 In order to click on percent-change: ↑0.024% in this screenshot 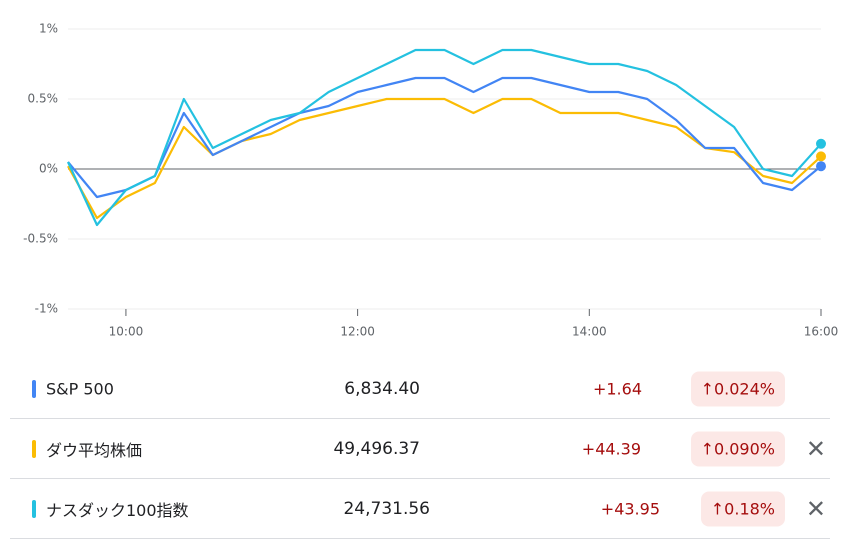, I will do `click(737, 389)`.